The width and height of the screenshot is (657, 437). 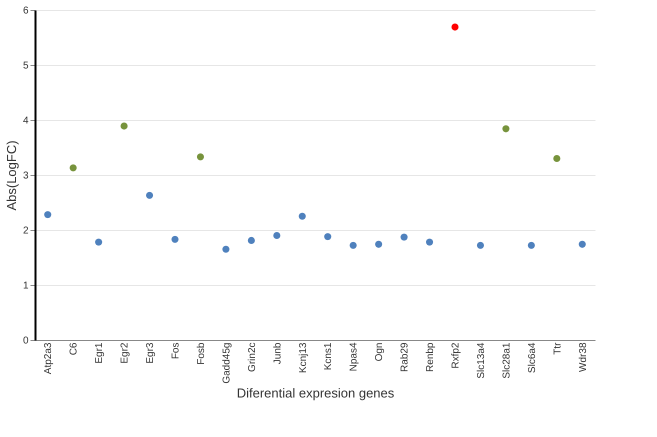 What do you see at coordinates (506, 360) in the screenshot?
I see `x-tick-label: Slc28a1` at bounding box center [506, 360].